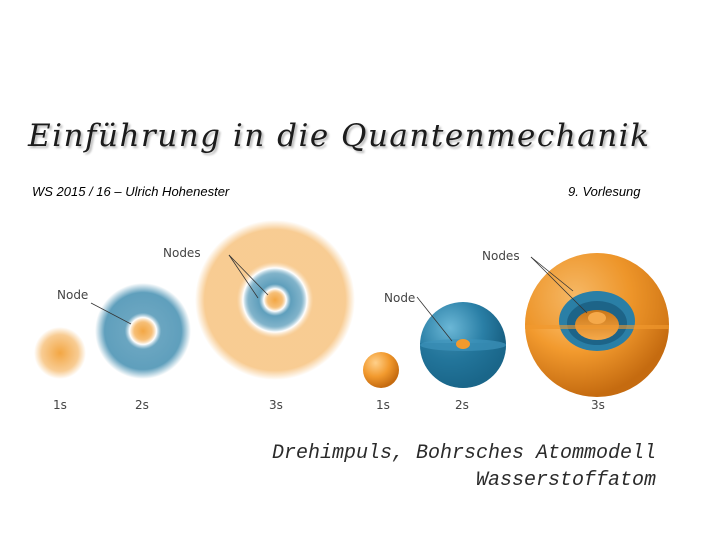 The width and height of the screenshot is (720, 540). Describe the element at coordinates (381, 370) in the screenshot. I see `sphere-1s` at that location.